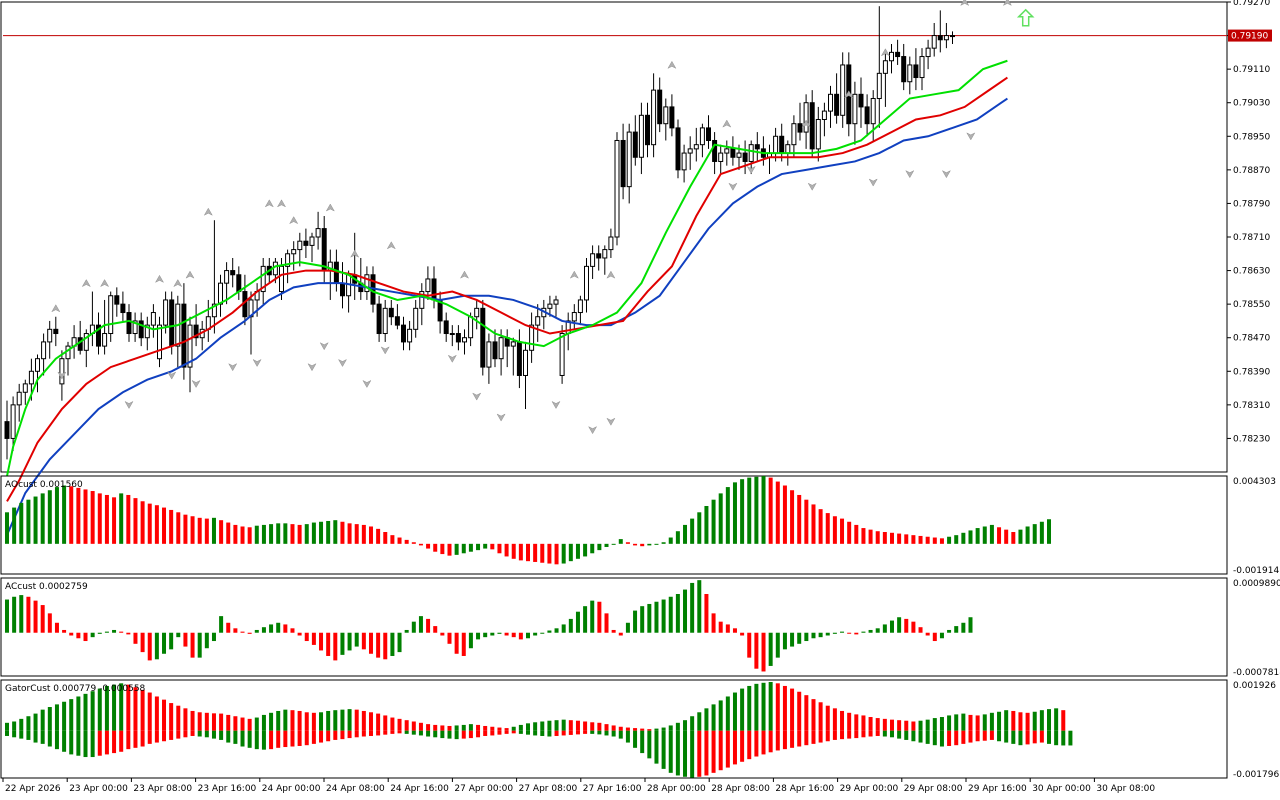 The height and width of the screenshot is (800, 1280). I want to click on y-tick-label: 0.78550, so click(1251, 305).